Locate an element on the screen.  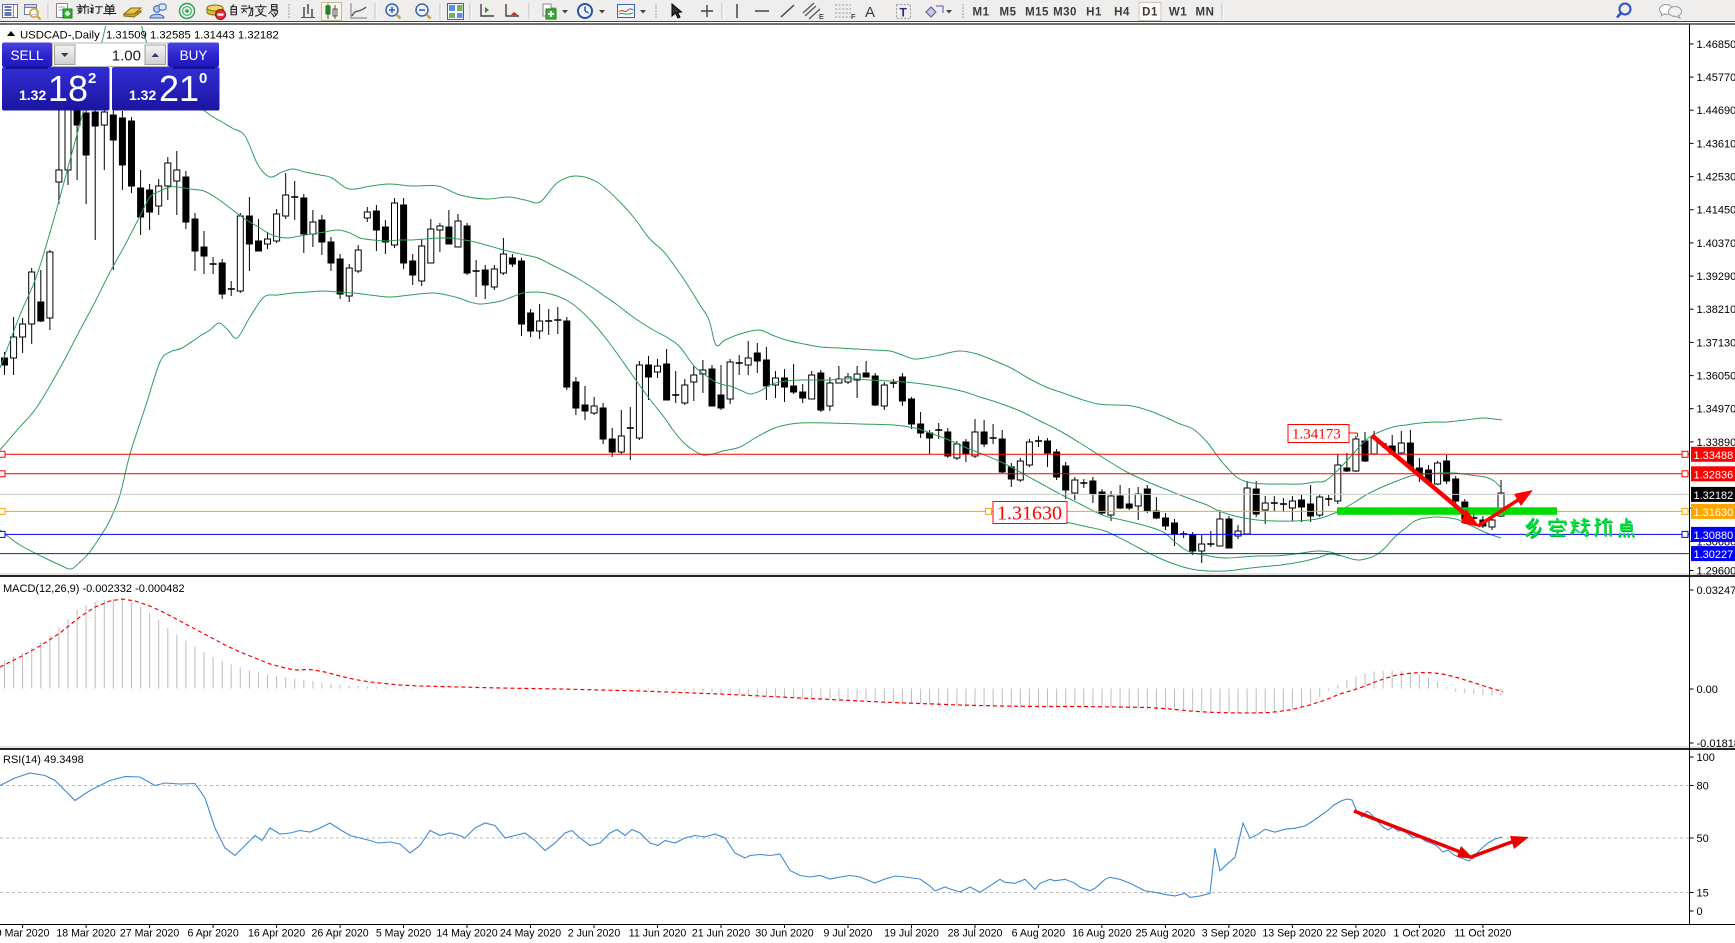
svg-text: 2 Jun 2020 is located at coordinates (594, 934).